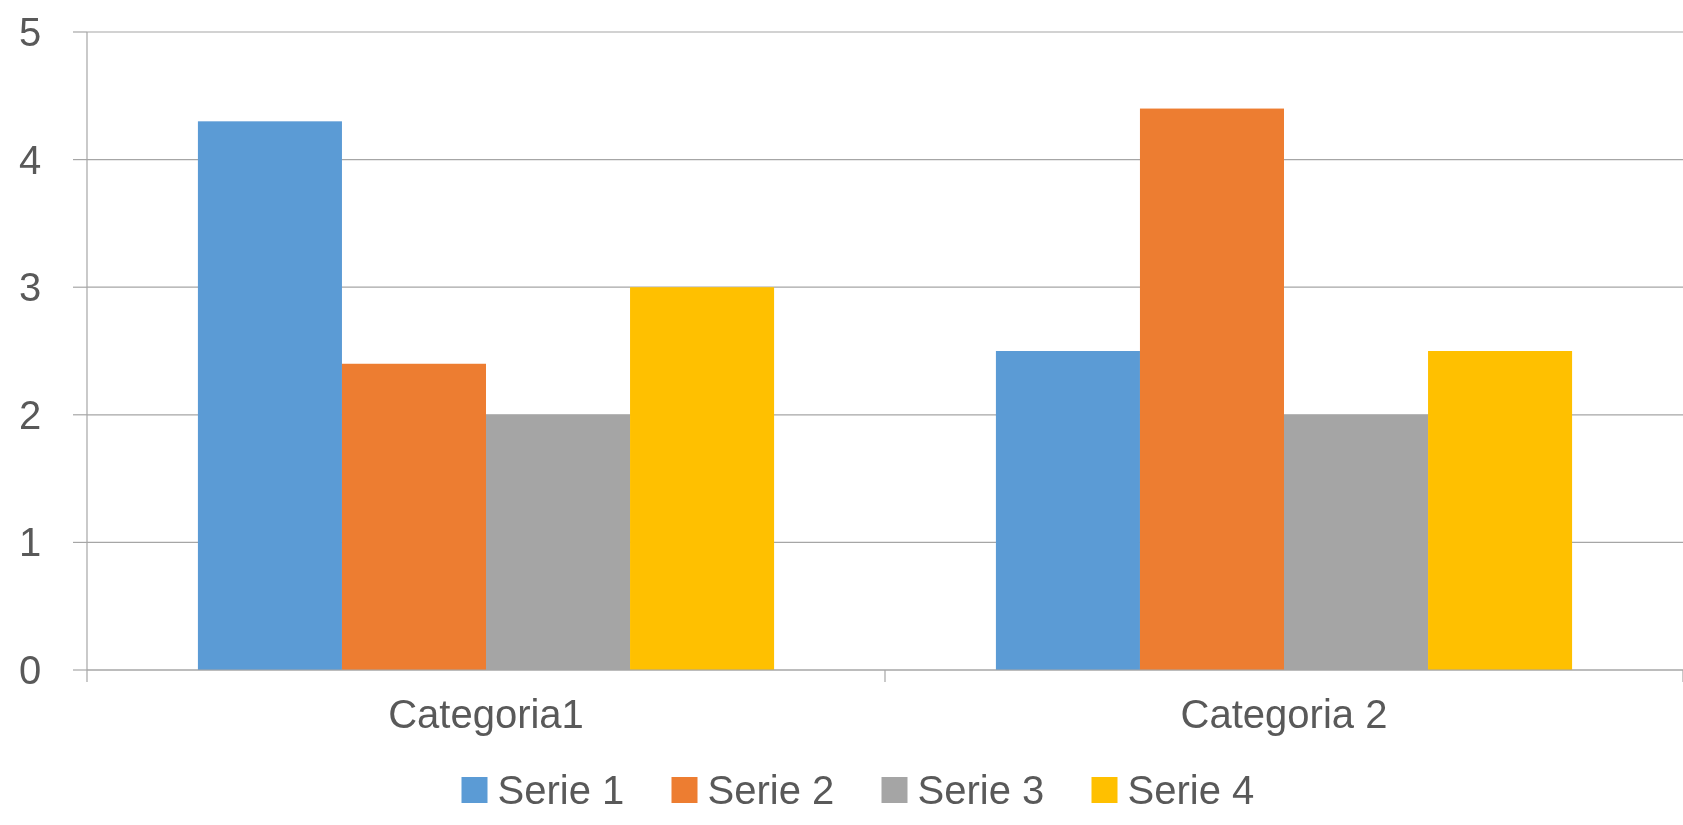 This screenshot has height=825, width=1683. What do you see at coordinates (486, 714) in the screenshot?
I see `x-tick-label: Categoria1` at bounding box center [486, 714].